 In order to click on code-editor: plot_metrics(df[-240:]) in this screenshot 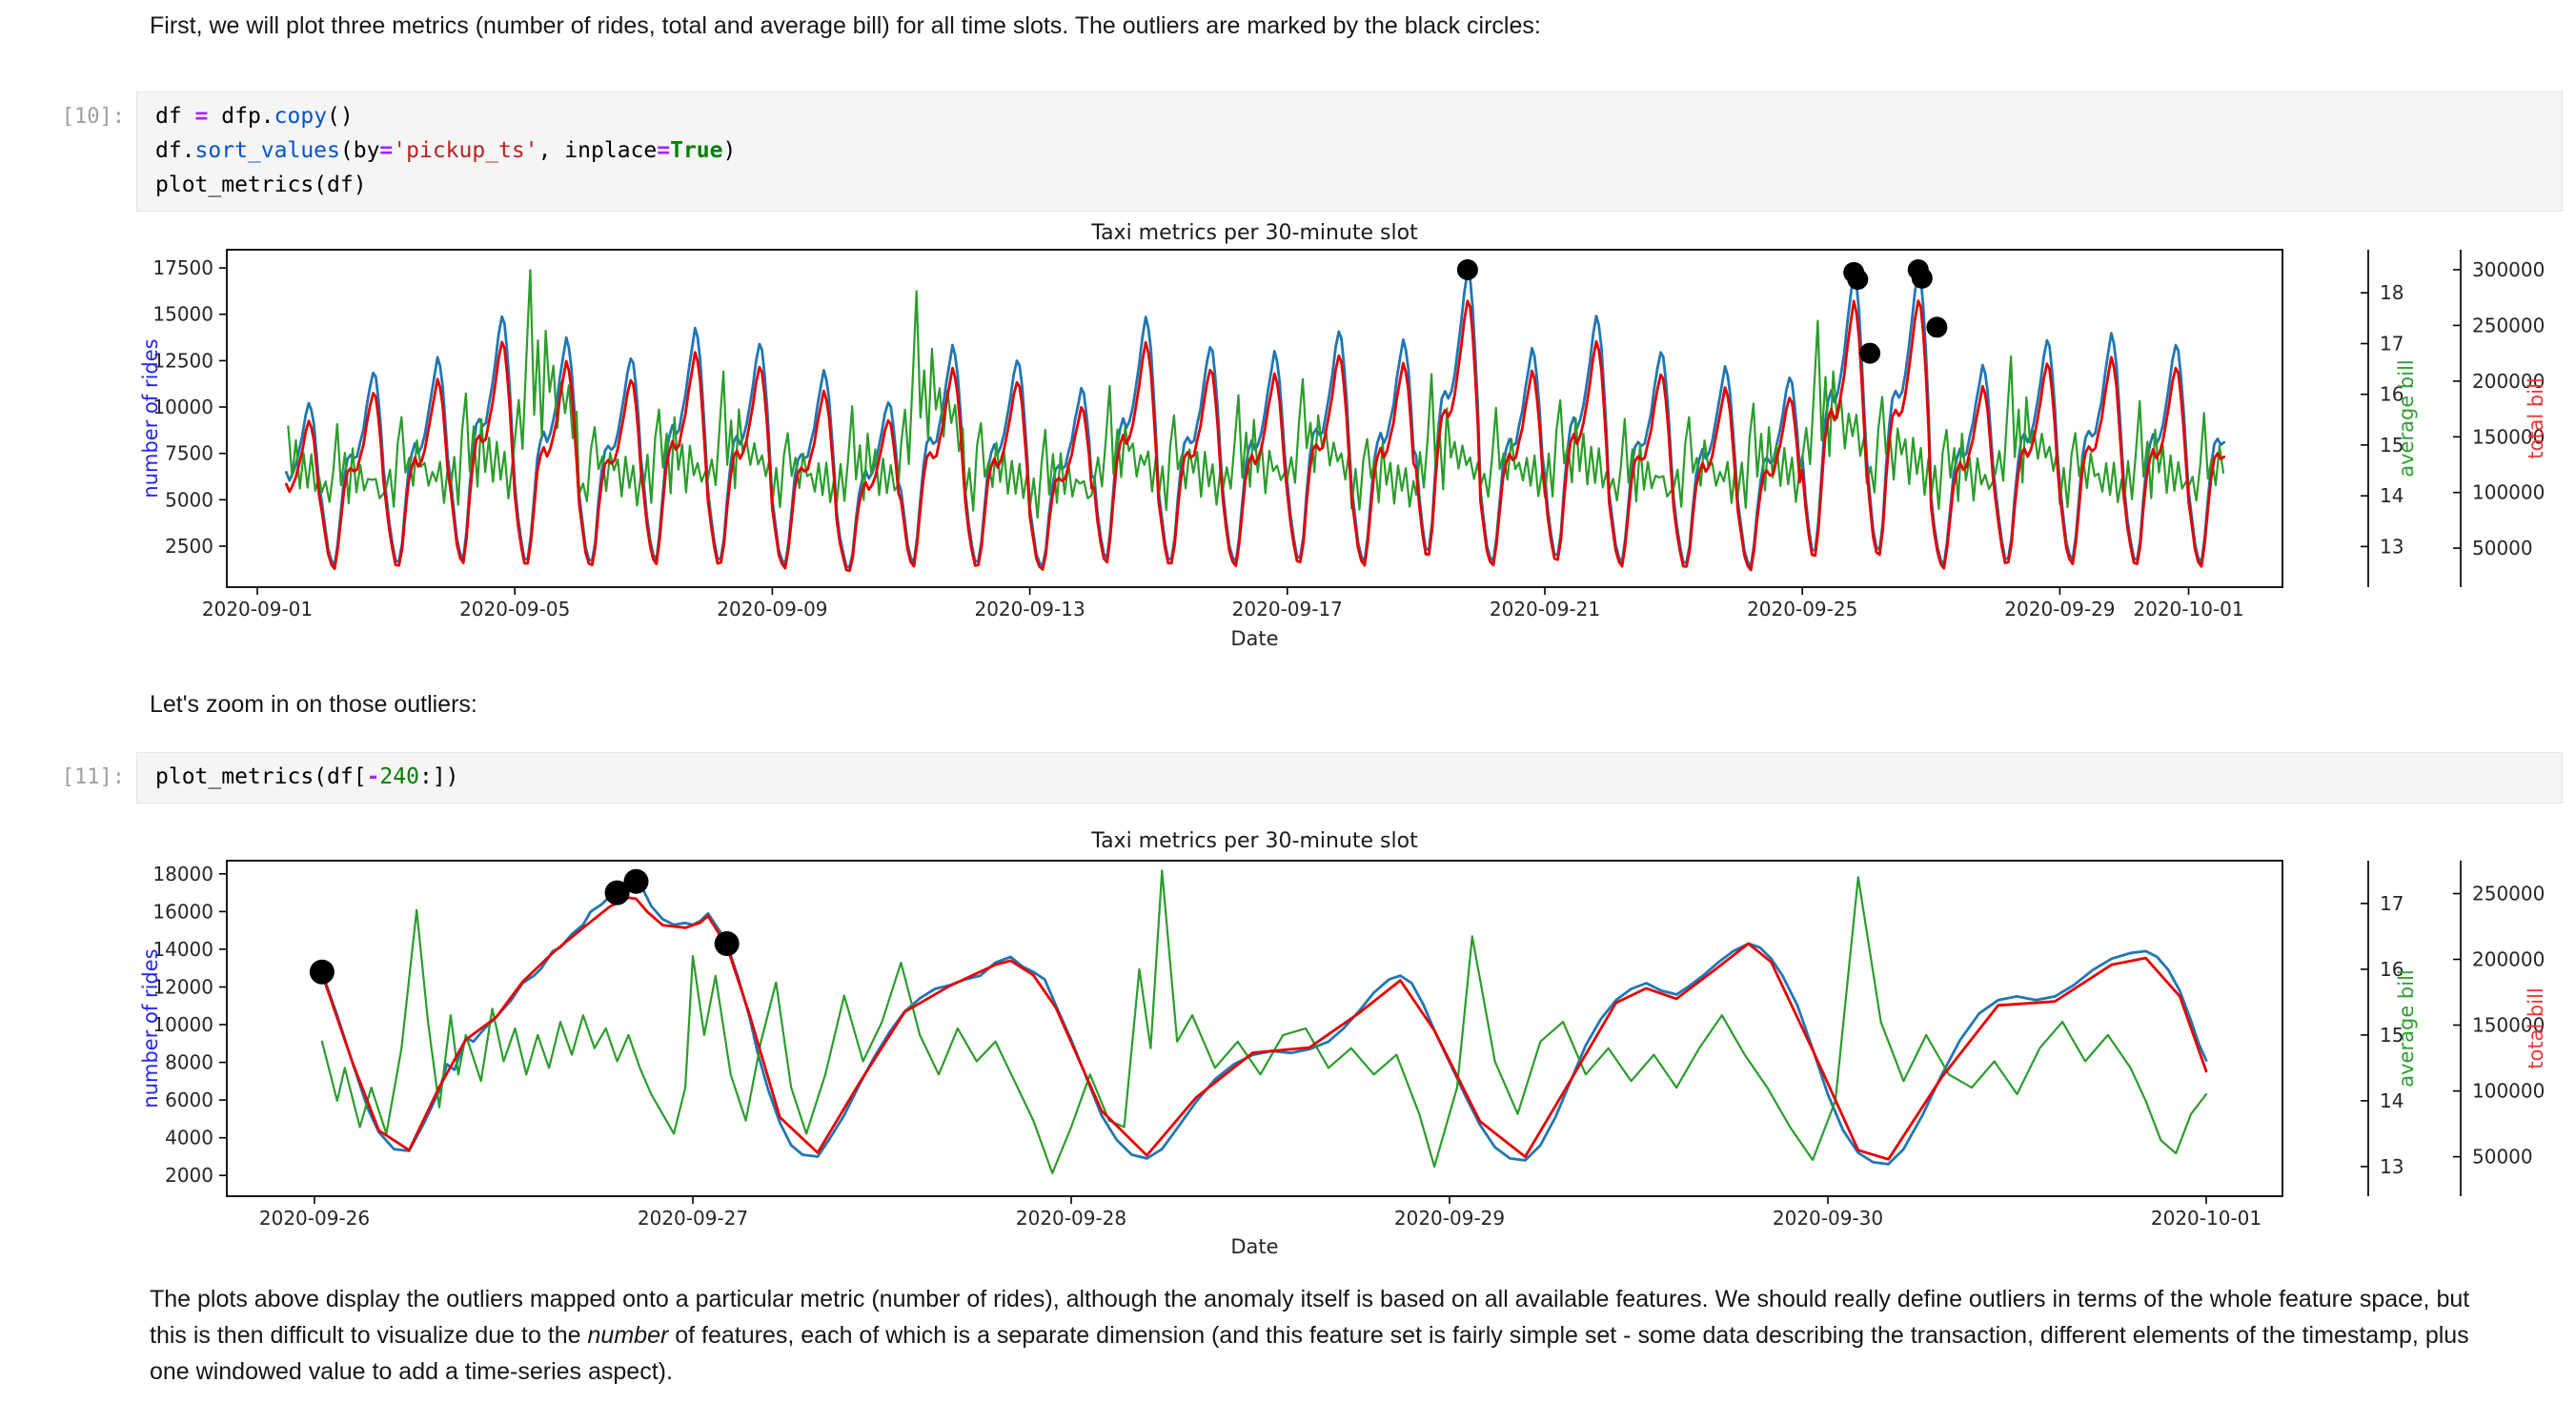, I will do `click(1349, 778)`.